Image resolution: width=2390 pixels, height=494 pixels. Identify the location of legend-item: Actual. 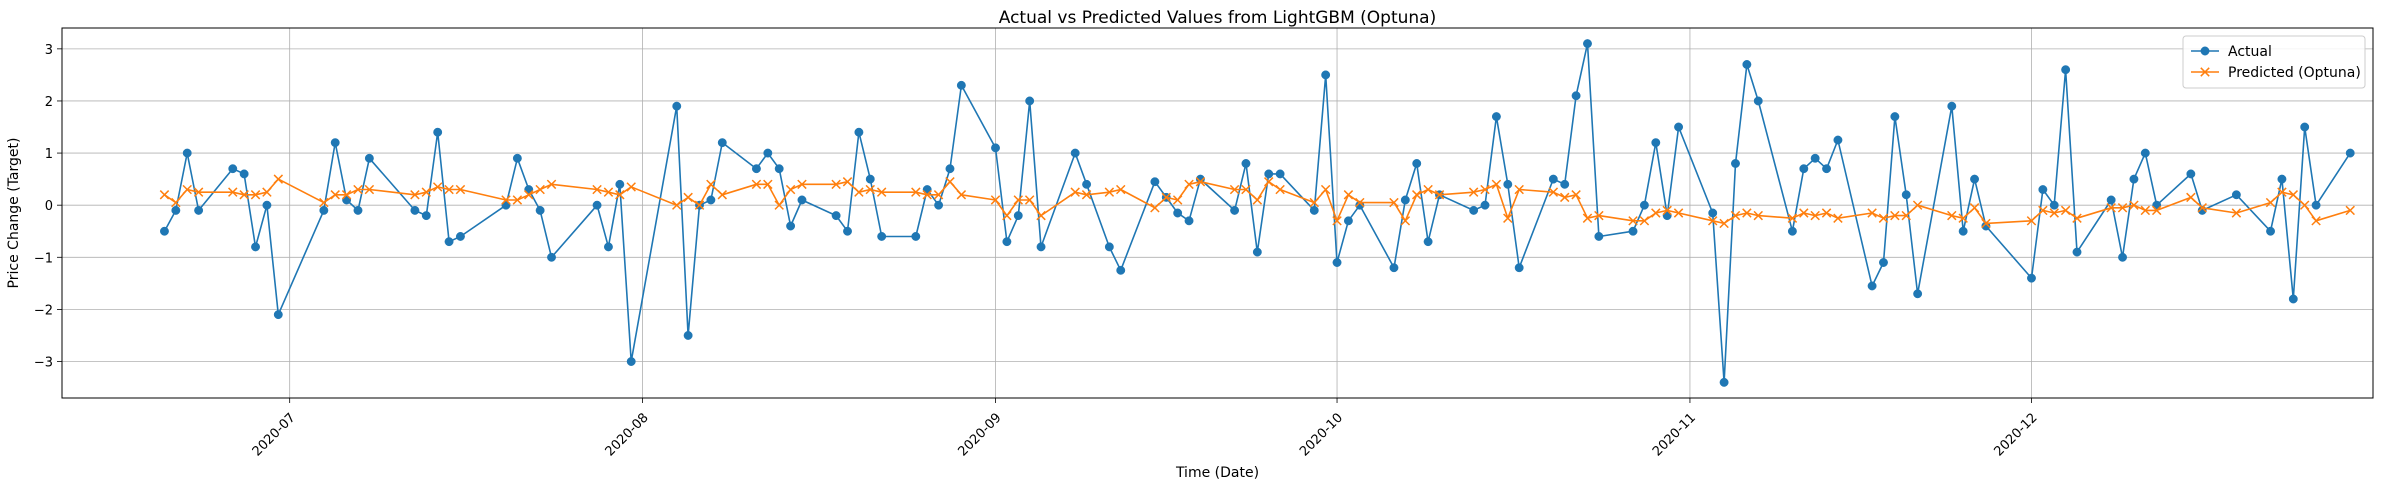
(2231, 52).